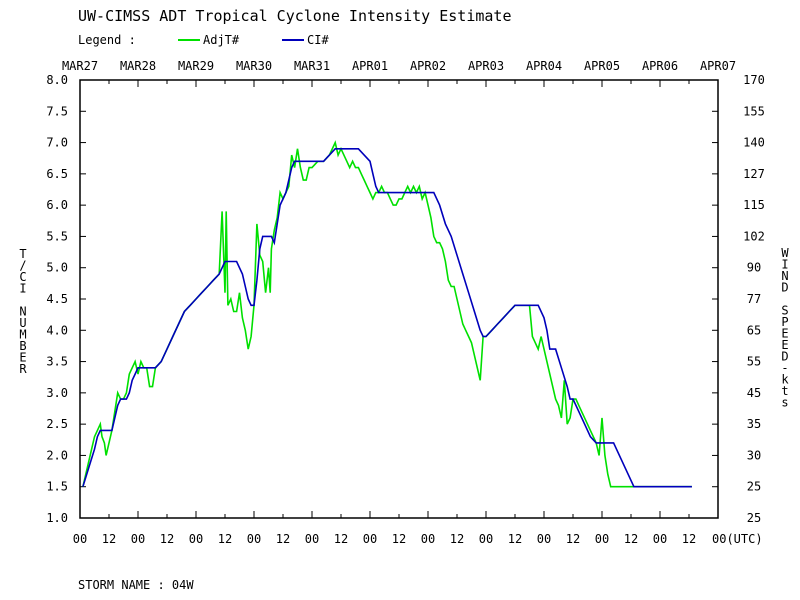  What do you see at coordinates (22, 254) in the screenshot?
I see `axis-label-char: T` at bounding box center [22, 254].